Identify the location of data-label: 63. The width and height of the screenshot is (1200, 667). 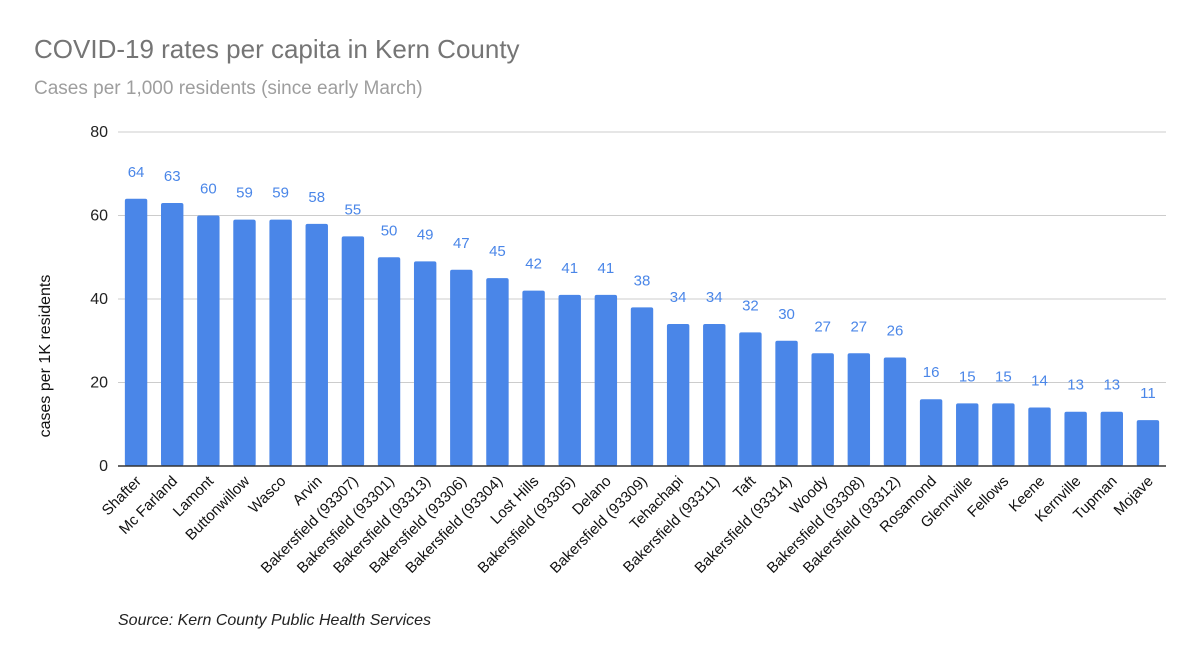
(172, 176).